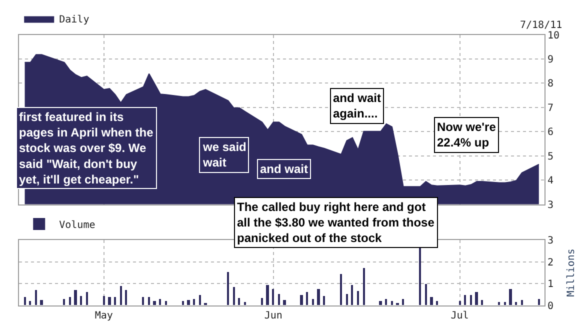  I want to click on y-tick-label: 8, so click(551, 84).